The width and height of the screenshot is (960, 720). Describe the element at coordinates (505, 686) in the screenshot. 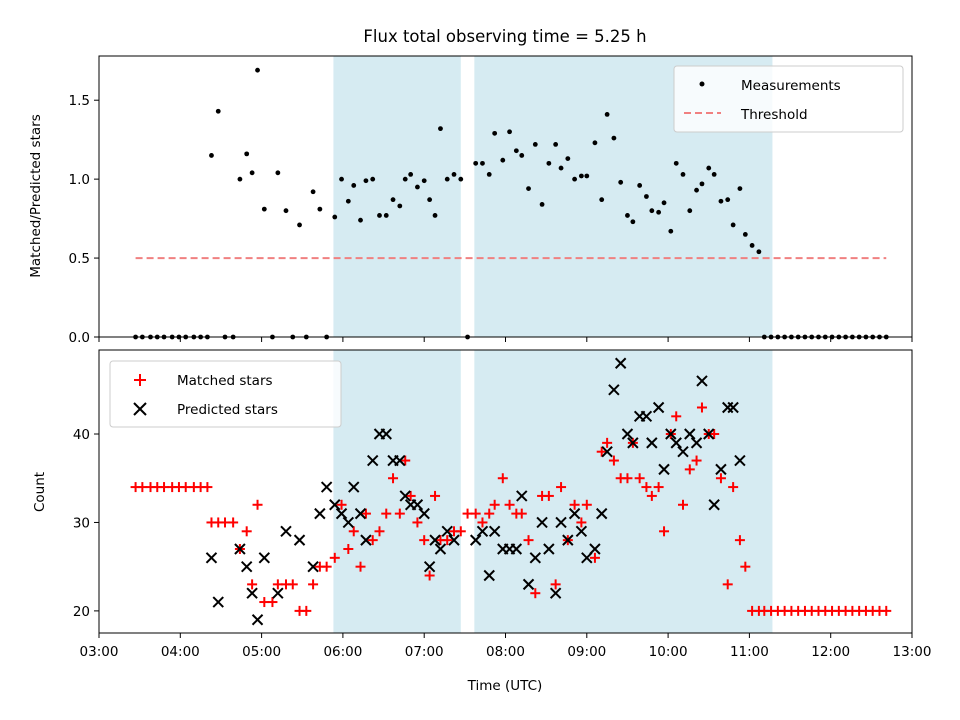

I see `x-axis-label: Time (UTC)` at that location.